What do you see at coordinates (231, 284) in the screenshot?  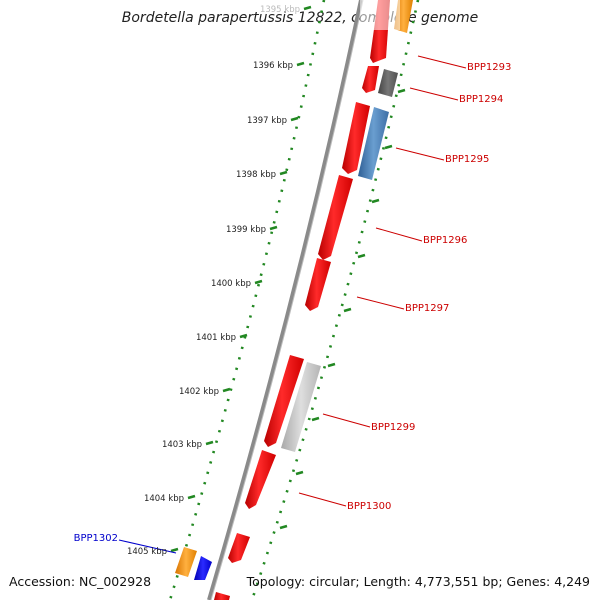 I see `kbp-label: 1400 kbp` at bounding box center [231, 284].